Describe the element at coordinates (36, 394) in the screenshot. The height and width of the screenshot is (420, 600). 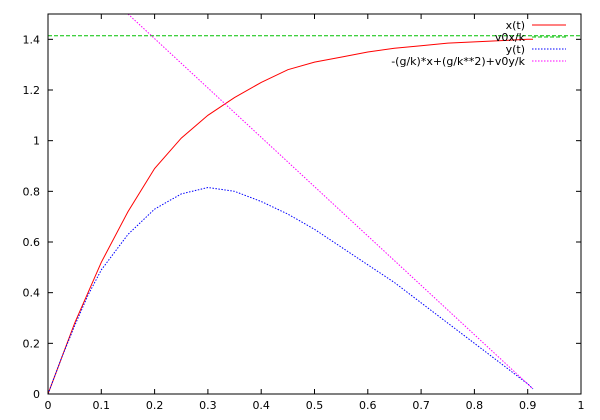
I see `y-tick-label: 0` at that location.